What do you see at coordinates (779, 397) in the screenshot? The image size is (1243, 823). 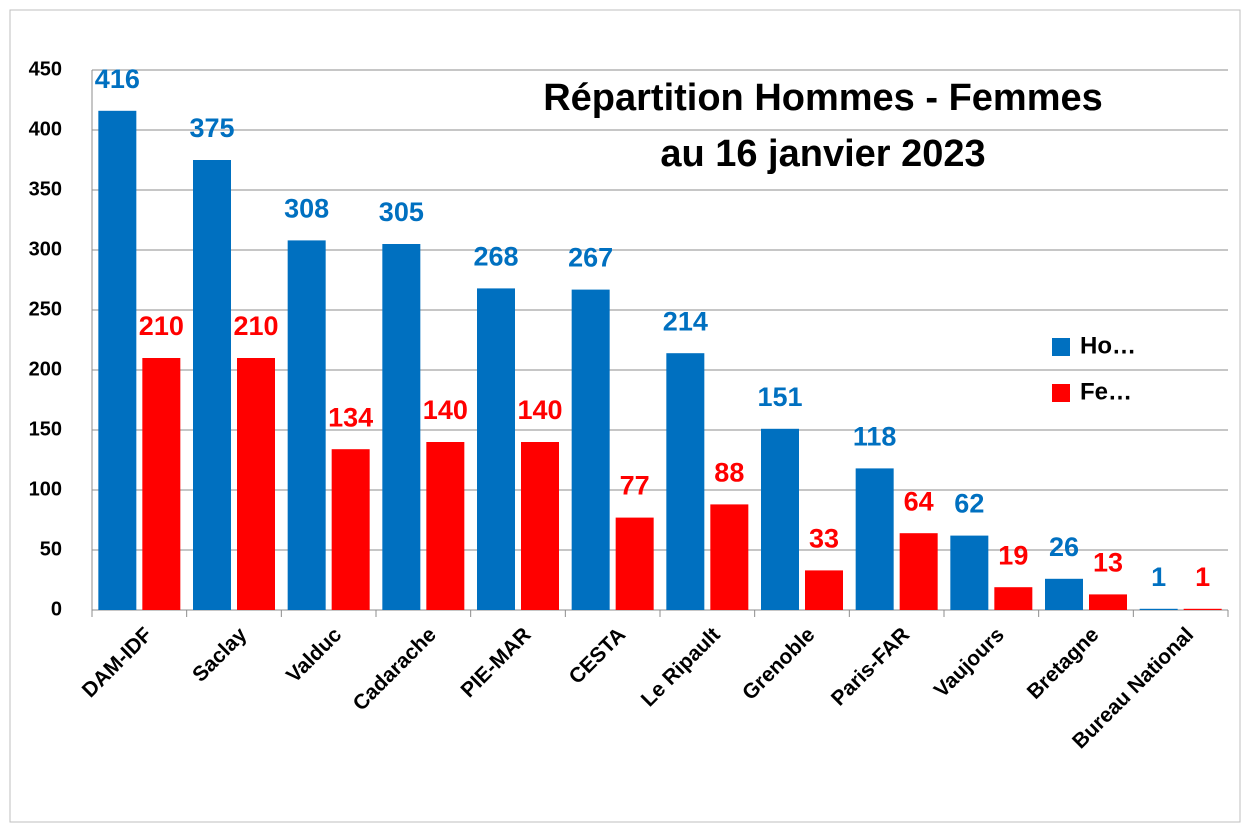 I see `data-label: 151` at bounding box center [779, 397].